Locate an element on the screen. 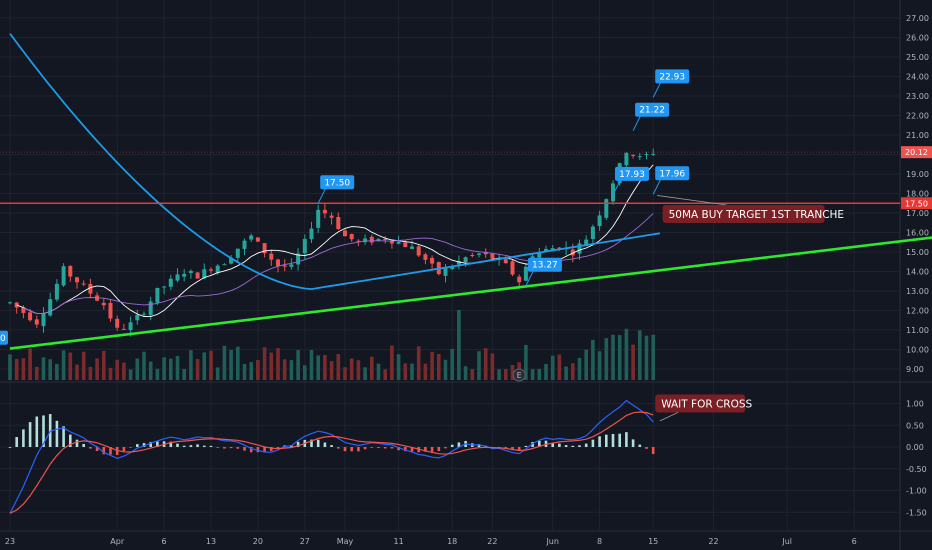 Image resolution: width=932 pixels, height=550 pixels. last-price-tag: 20.12 is located at coordinates (916, 152).